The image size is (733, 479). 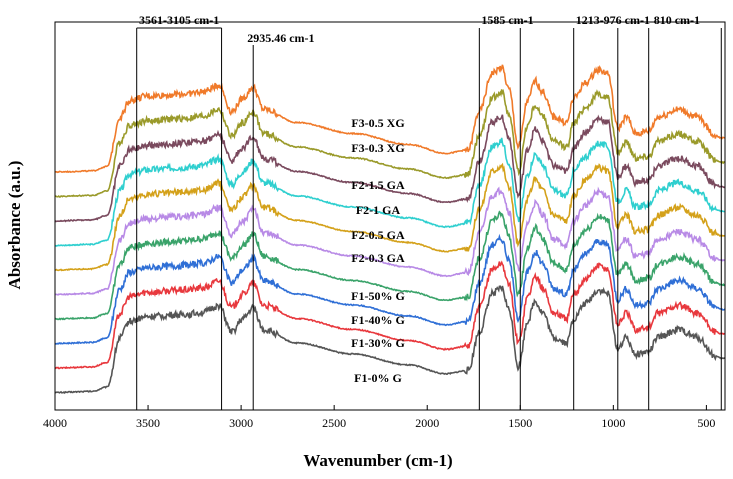 What do you see at coordinates (685, 211) in the screenshot?
I see `annotation-5: 810 cm-1` at bounding box center [685, 211].